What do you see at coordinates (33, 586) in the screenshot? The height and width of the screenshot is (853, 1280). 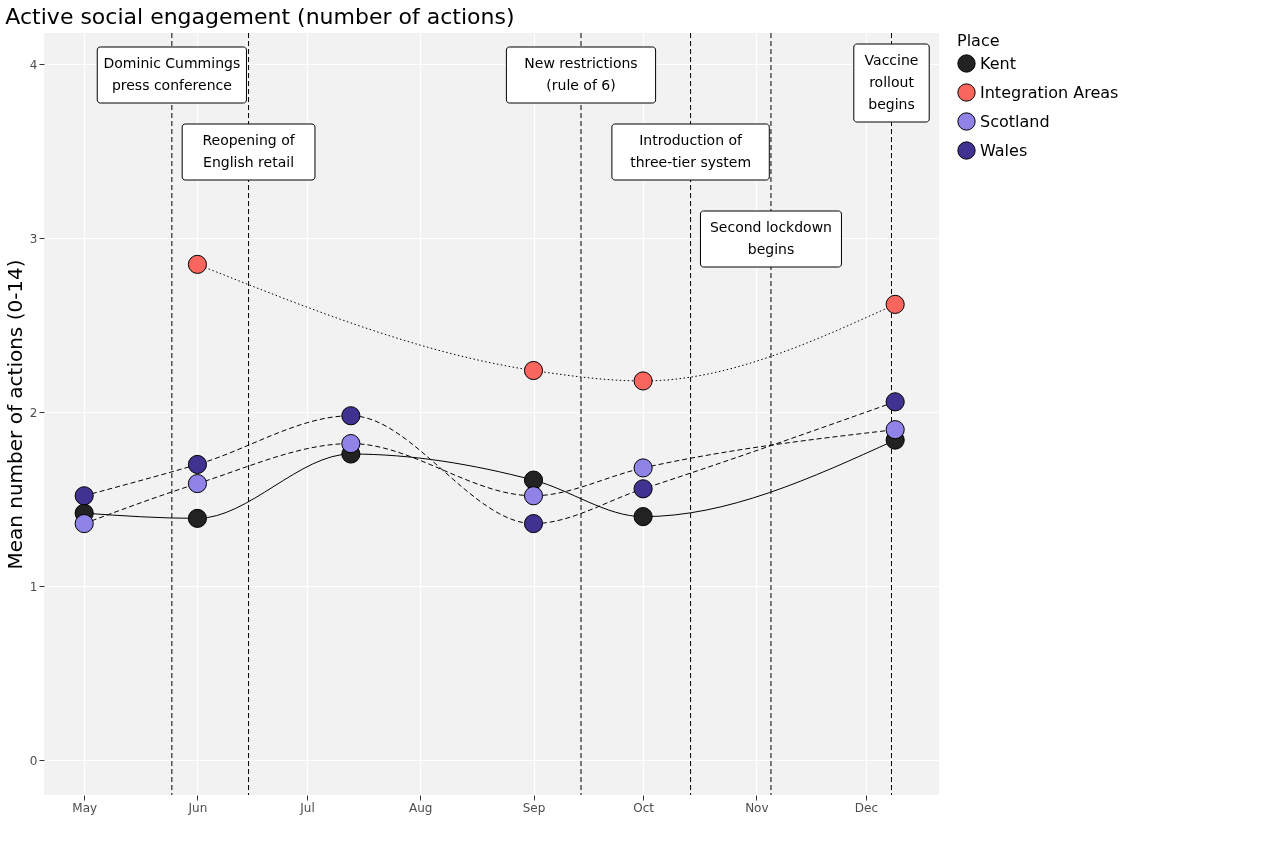 I see `y-tick-label: 1` at bounding box center [33, 586].